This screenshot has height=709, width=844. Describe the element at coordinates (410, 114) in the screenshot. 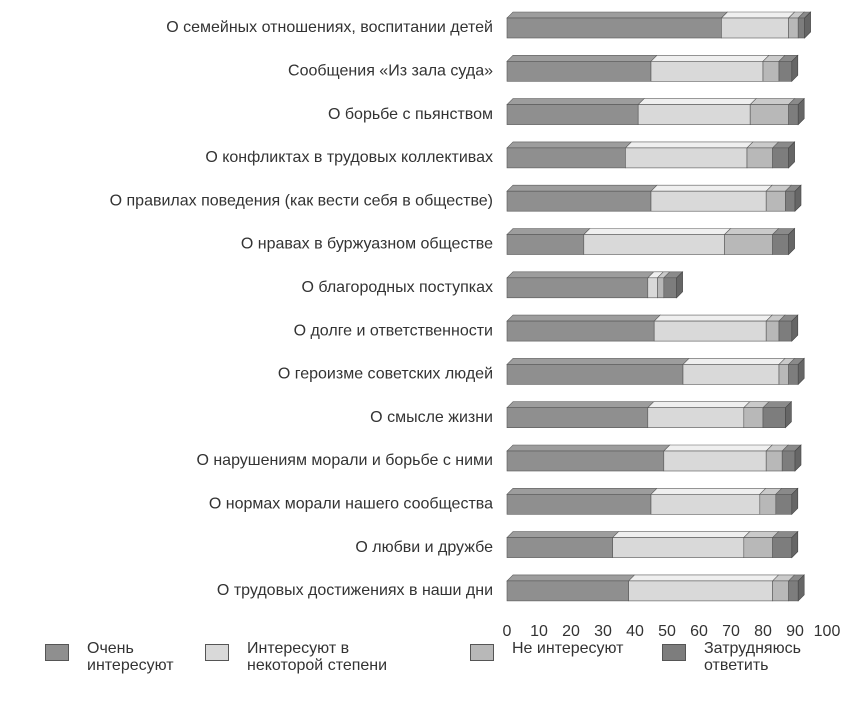

I see `category-label: О борьбе с пьянством` at that location.